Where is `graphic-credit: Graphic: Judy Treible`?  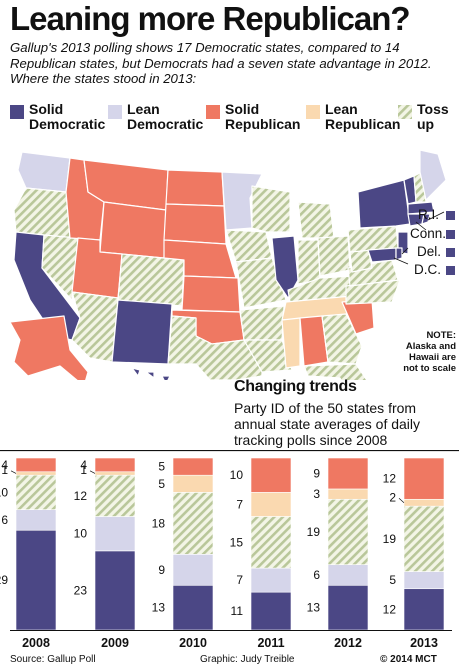 graphic-credit: Graphic: Judy Treible is located at coordinates (247, 659).